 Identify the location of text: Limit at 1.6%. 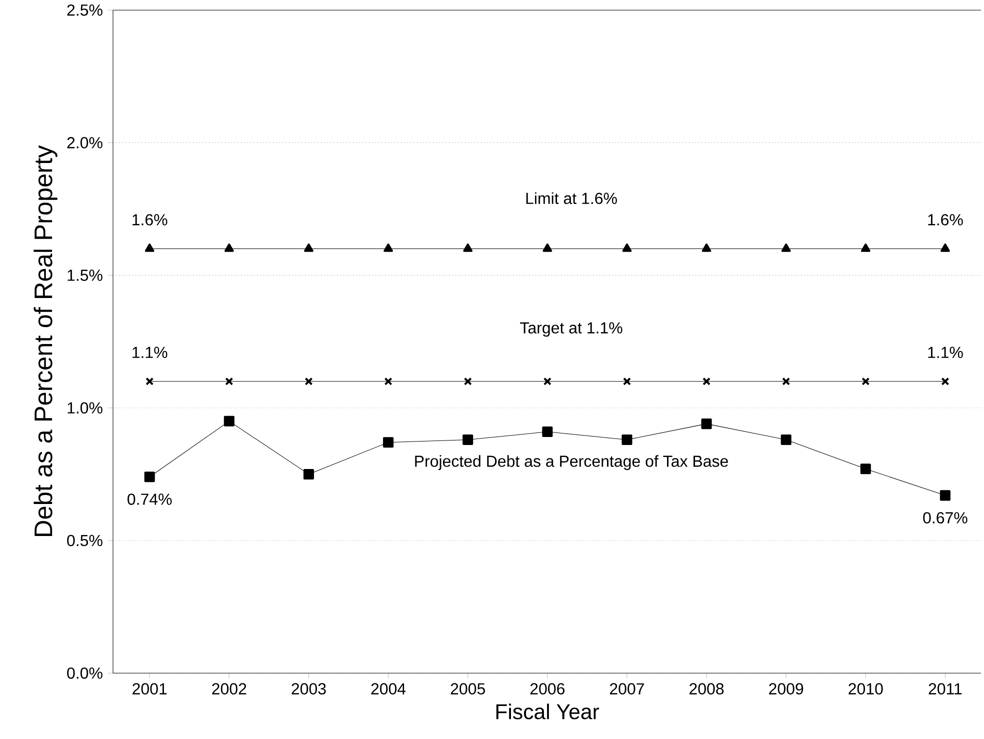
(571, 198).